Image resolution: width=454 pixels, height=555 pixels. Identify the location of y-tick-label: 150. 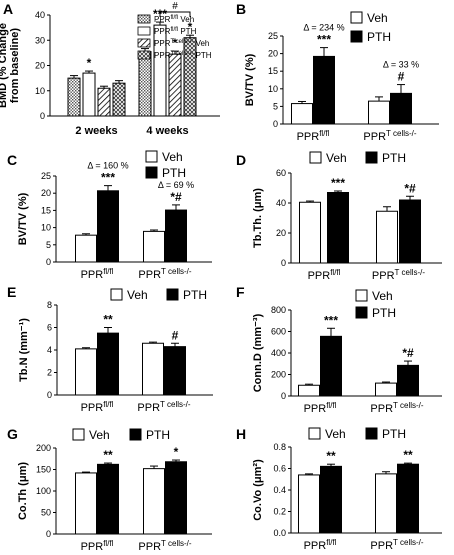
(43, 470).